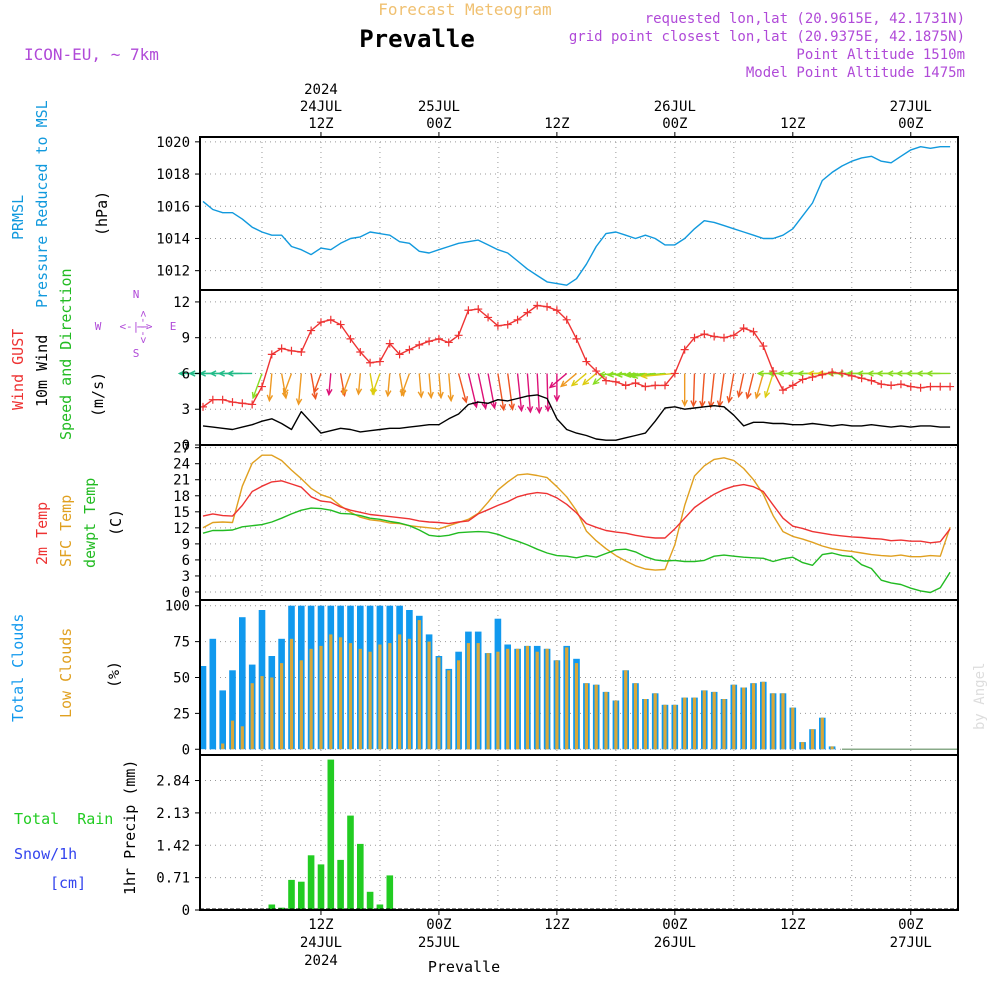  I want to click on temp-panel-frame, so click(579, 522).